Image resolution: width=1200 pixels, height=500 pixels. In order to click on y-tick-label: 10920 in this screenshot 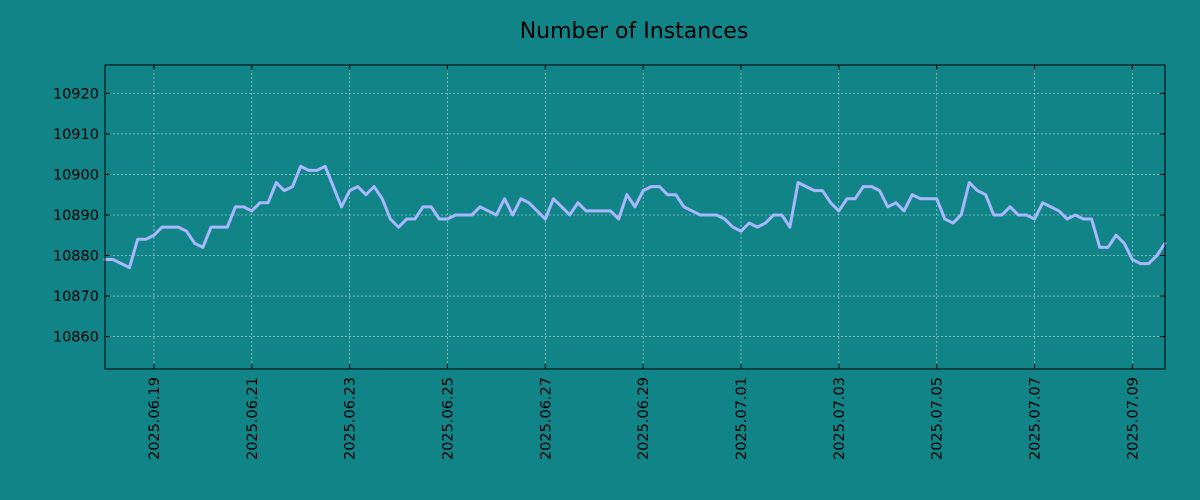, I will do `click(76, 94)`.